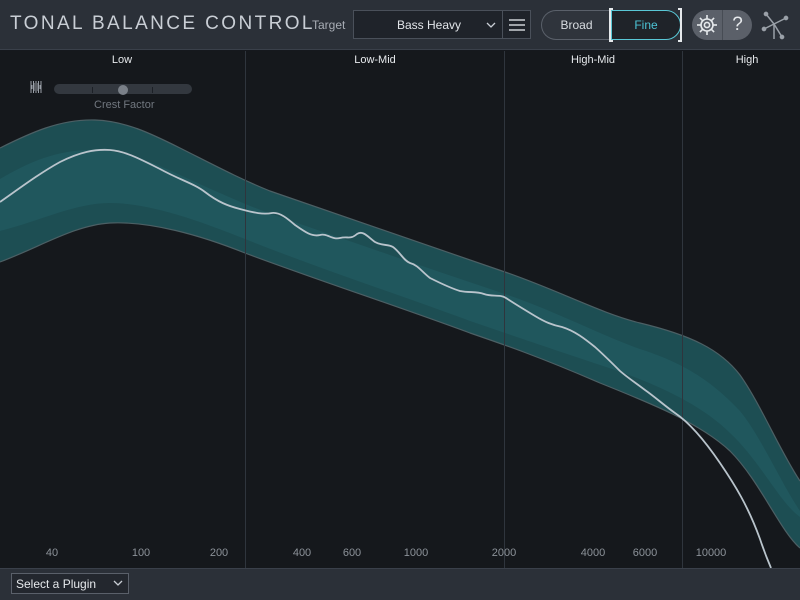  What do you see at coordinates (56, 584) in the screenshot?
I see `plugin-select-label: Select a Plugin` at bounding box center [56, 584].